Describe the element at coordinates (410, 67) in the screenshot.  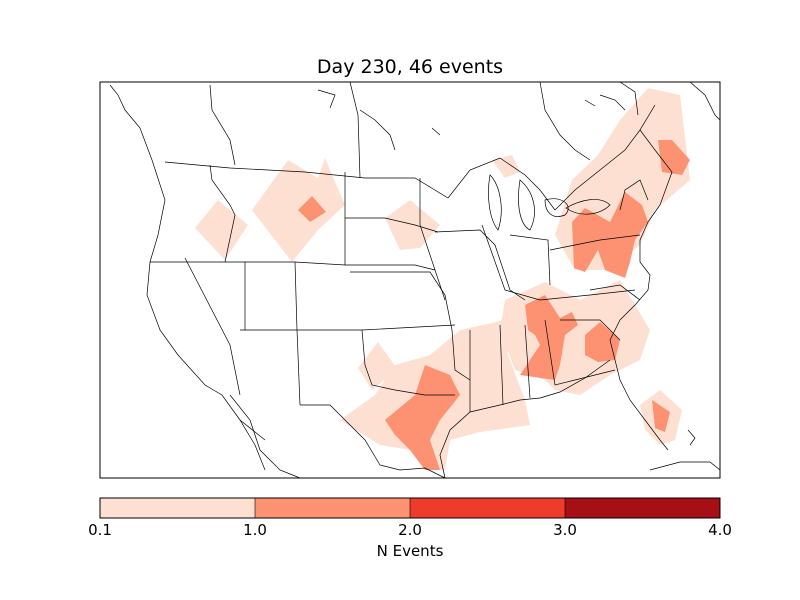
I see `map-title: Day 230, 46 events` at that location.